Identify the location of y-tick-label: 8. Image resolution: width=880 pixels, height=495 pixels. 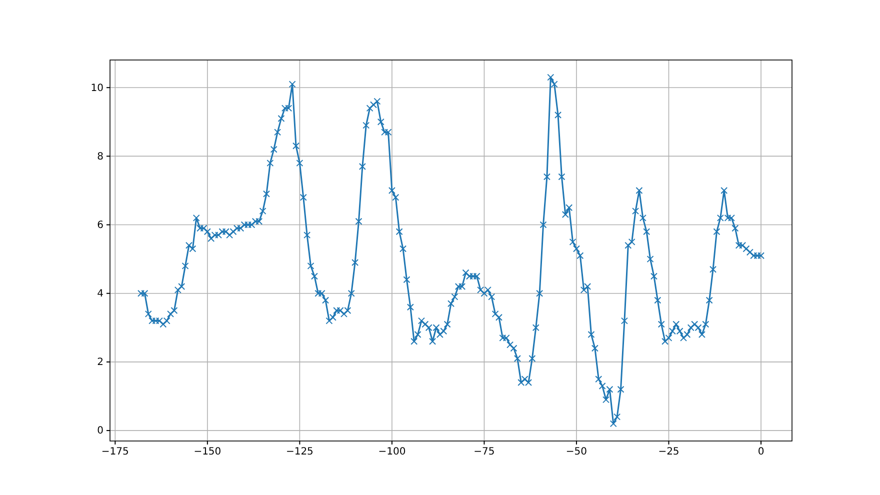
(100, 156).